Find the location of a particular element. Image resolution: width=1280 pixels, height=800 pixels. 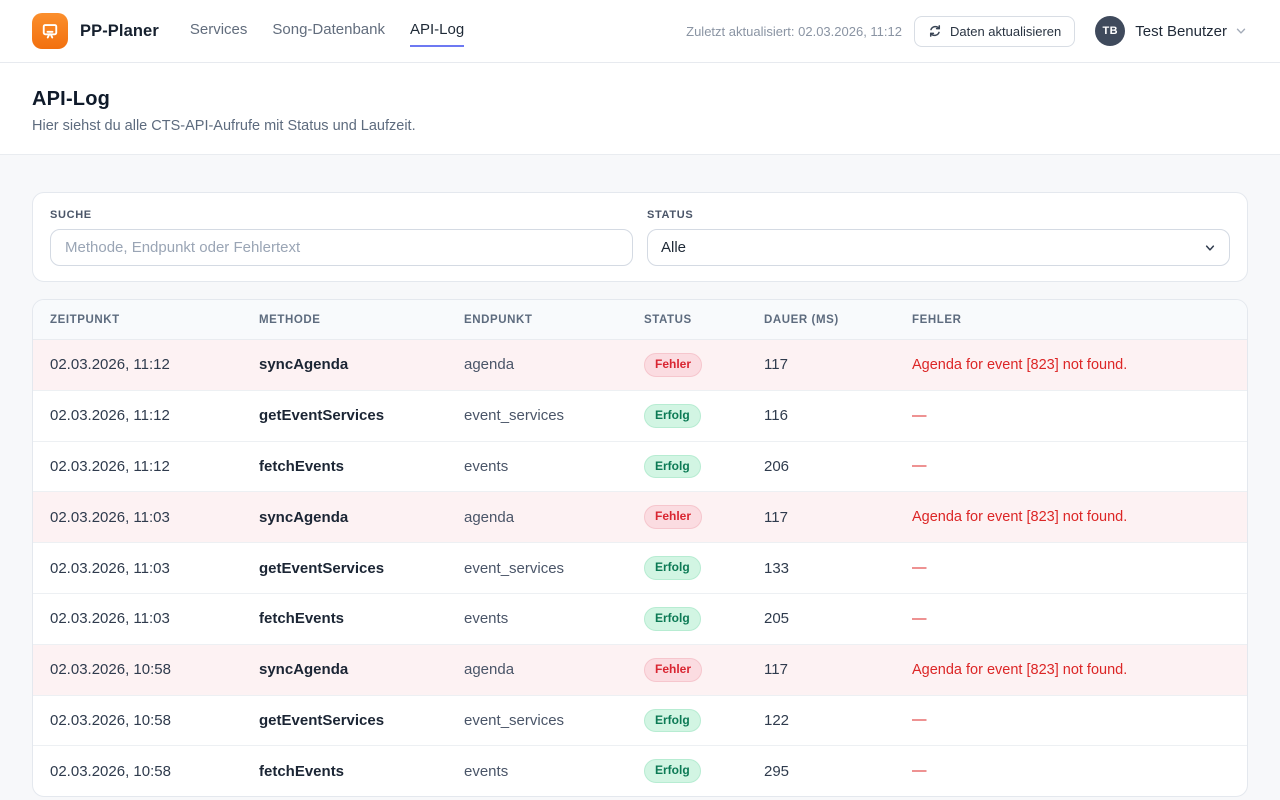

log-duration: 295 is located at coordinates (777, 771).